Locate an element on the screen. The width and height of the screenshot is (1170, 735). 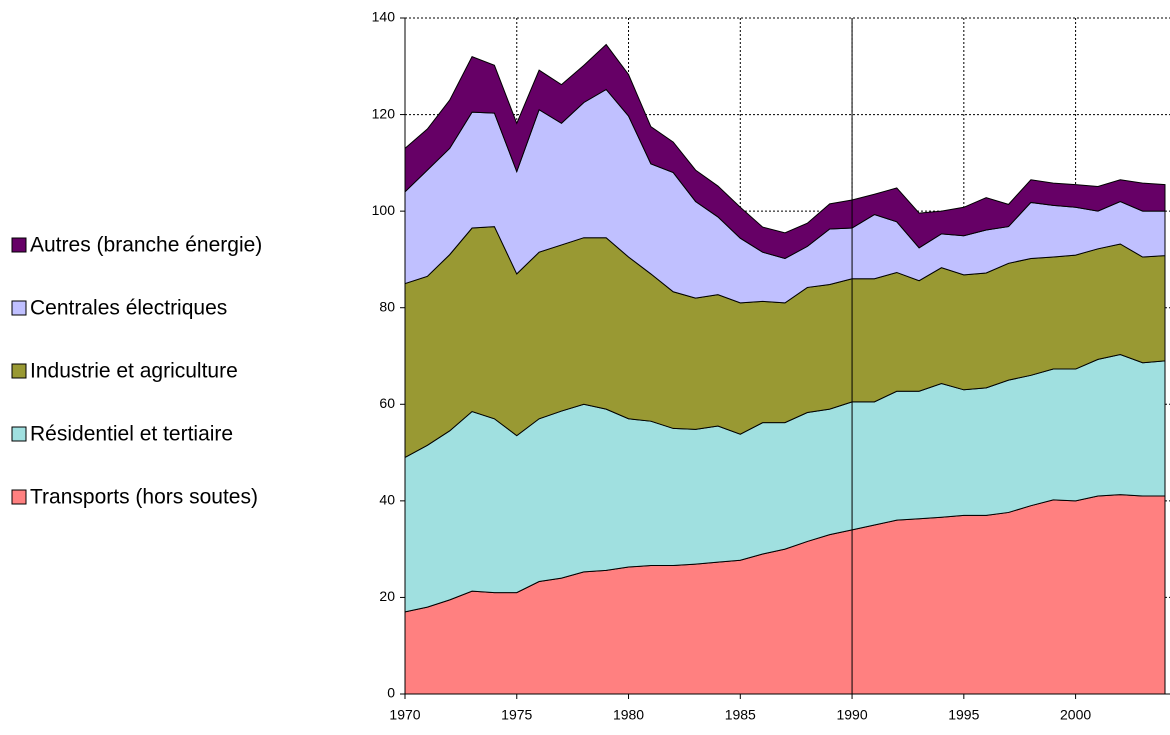
y-tick-label: 20 is located at coordinates (387, 596).